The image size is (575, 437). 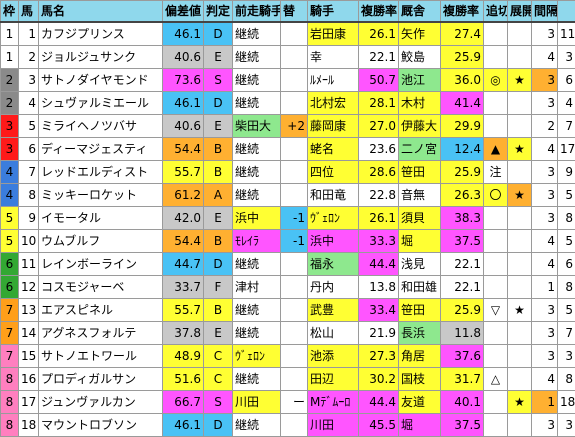 I want to click on waku-cell: 8, so click(x=10, y=424).